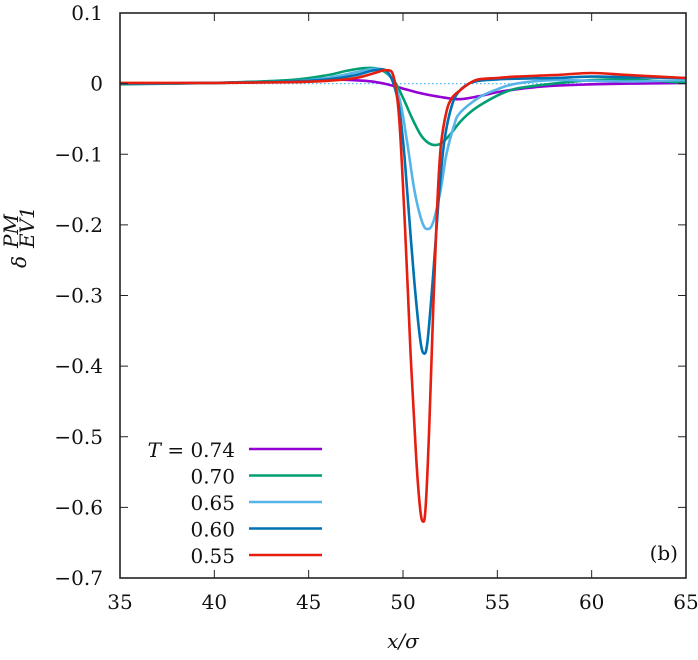 Image resolution: width=698 pixels, height=660 pixels. I want to click on y-tick-label: −0.3, so click(78, 296).